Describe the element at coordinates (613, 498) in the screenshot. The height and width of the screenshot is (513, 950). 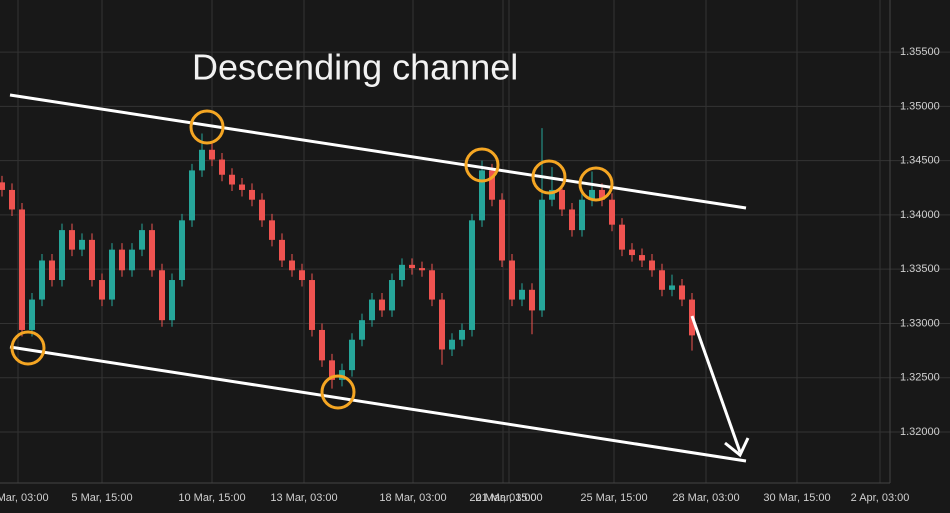
I see `x-tick-label: 25 Mar, 15:00` at that location.